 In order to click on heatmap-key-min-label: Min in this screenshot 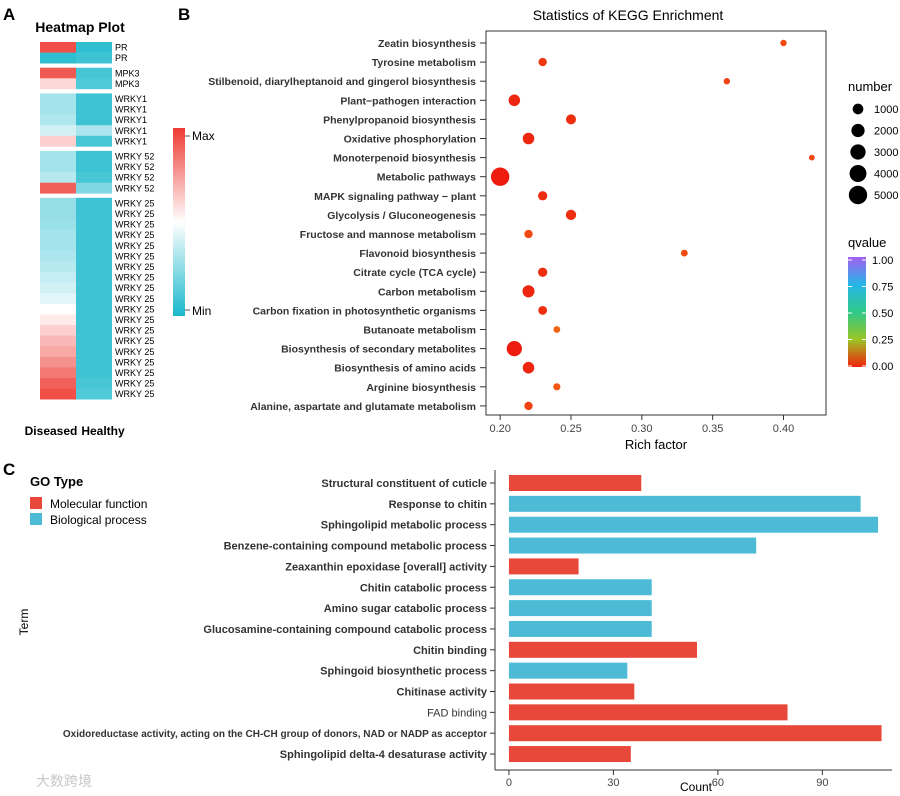, I will do `click(201, 311)`.